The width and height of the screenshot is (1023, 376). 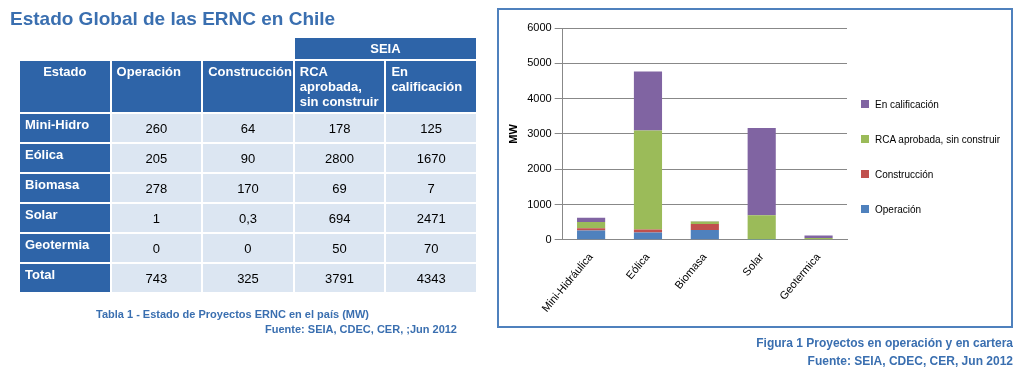 I want to click on data-label: 0,3, so click(x=248, y=218).